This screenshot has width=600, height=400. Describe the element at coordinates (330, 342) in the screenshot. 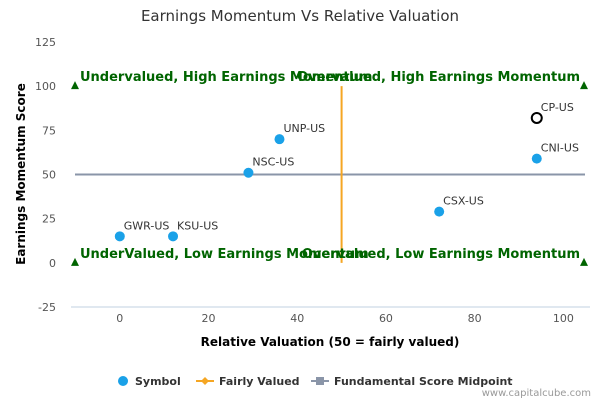

I see `x-axis-label: Relative Valuation (50 = fairly valued)` at that location.